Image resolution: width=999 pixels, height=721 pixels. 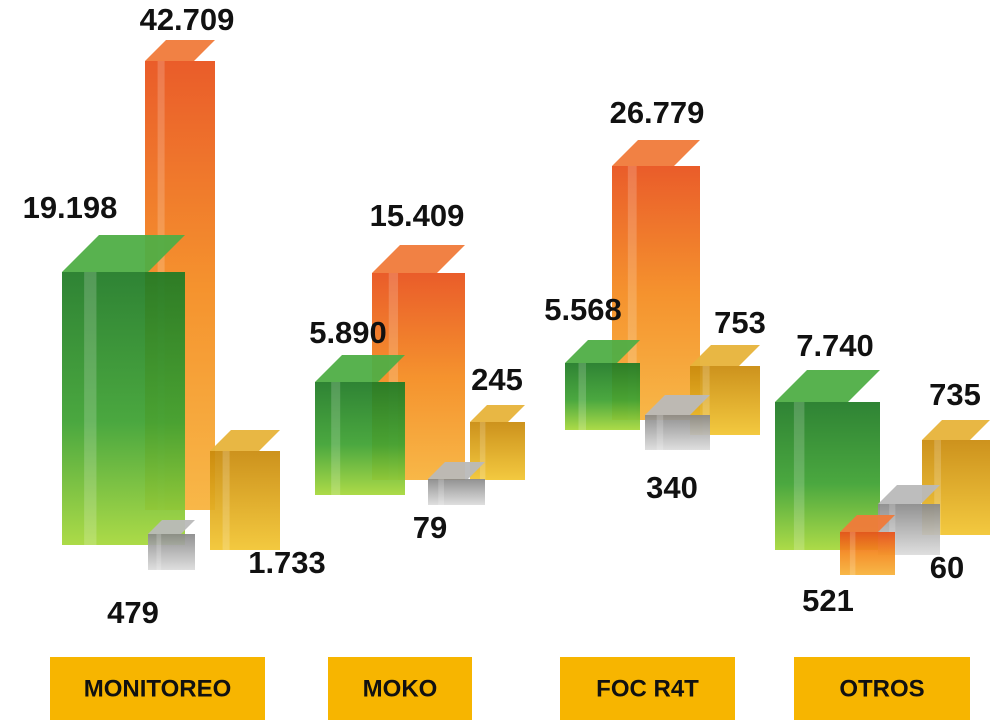 What do you see at coordinates (287, 562) in the screenshot?
I see `value-label: 1.733` at bounding box center [287, 562].